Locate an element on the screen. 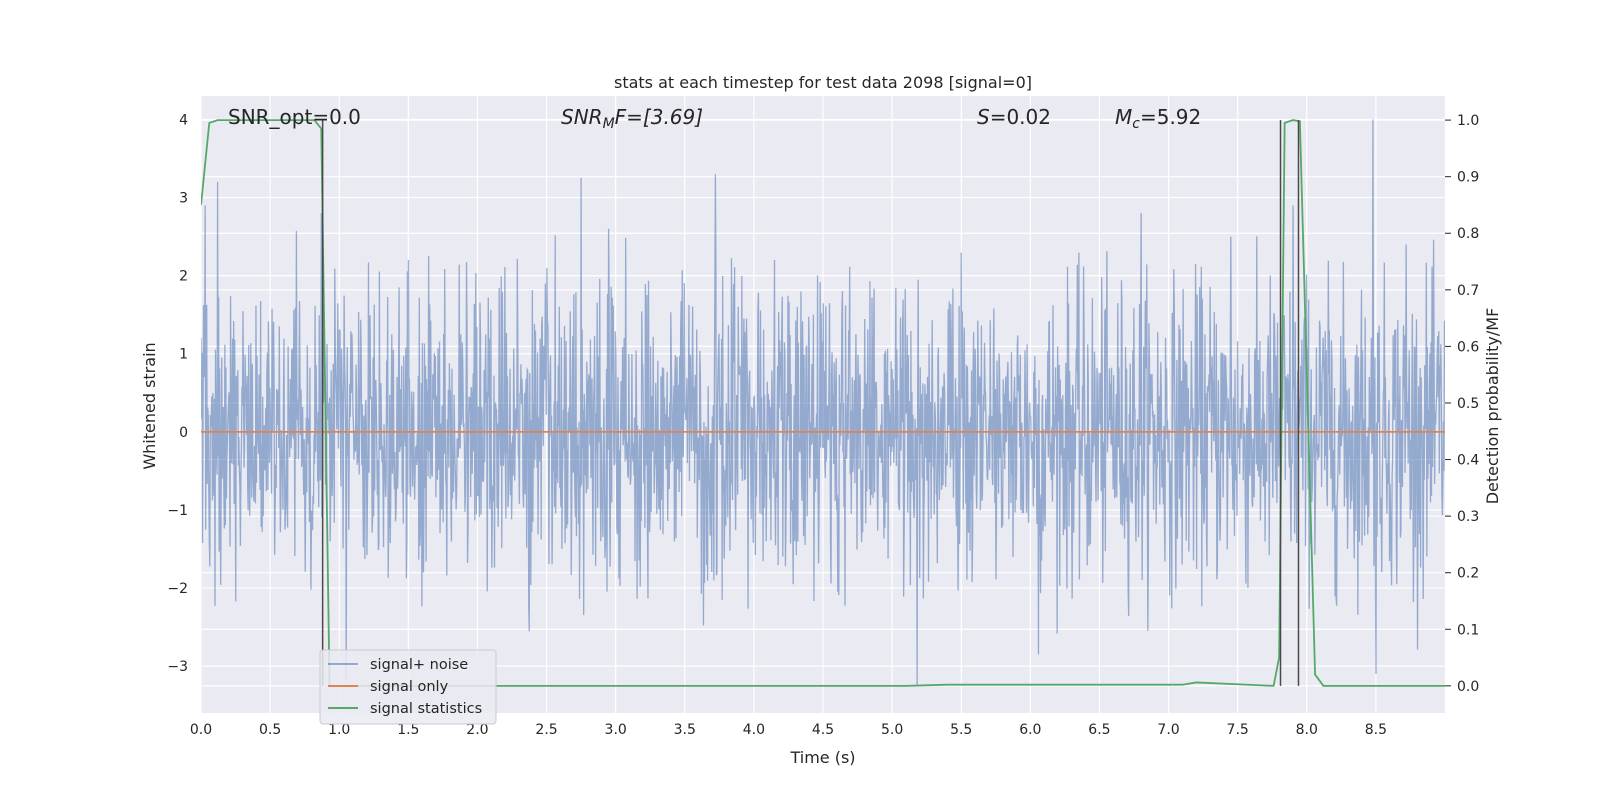 This screenshot has height=804, width=1600. x-tick-label: 7.5 is located at coordinates (1238, 730).